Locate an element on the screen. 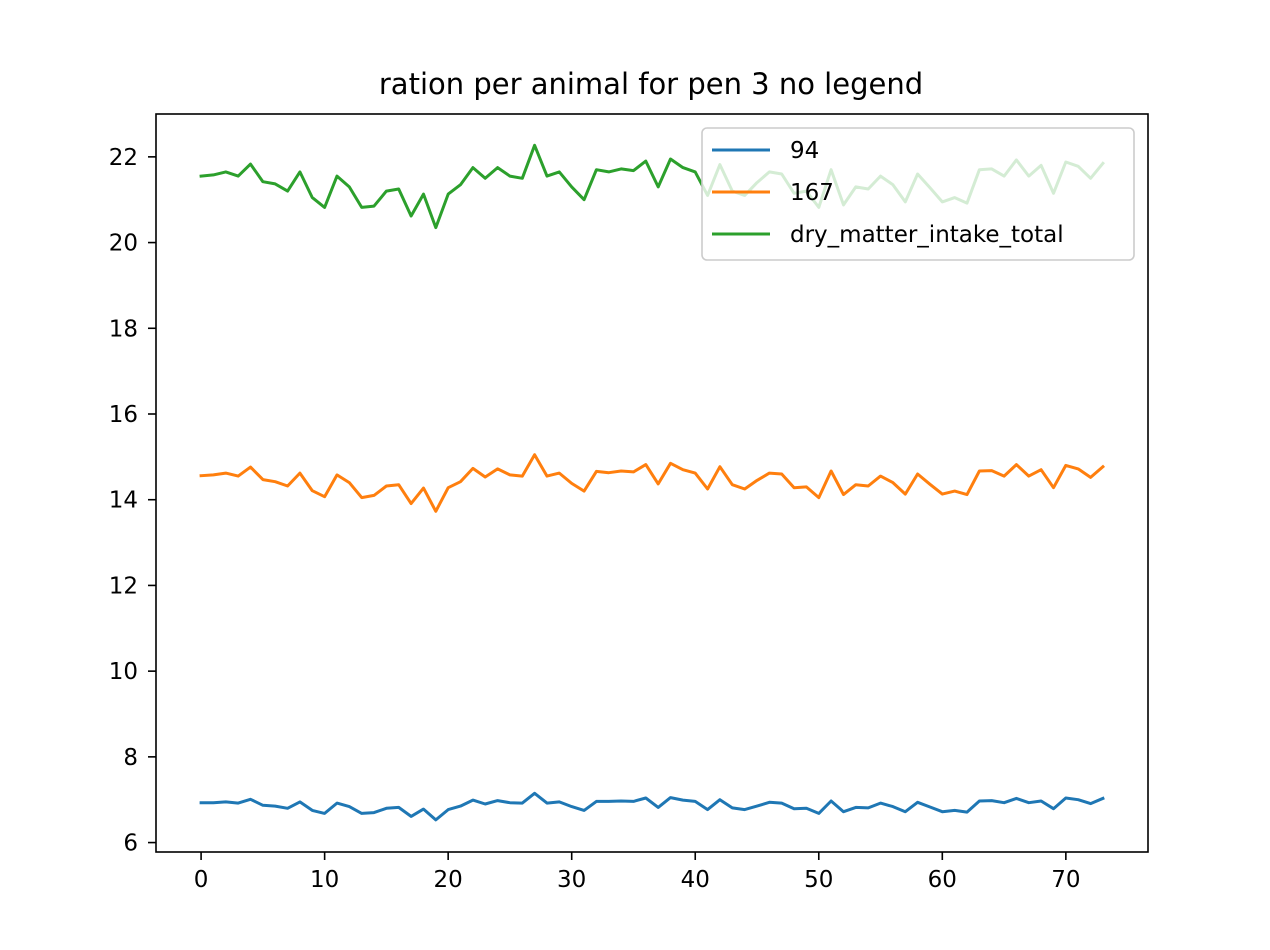 The height and width of the screenshot is (950, 1270). x-tick-label-4: 40 is located at coordinates (695, 880).